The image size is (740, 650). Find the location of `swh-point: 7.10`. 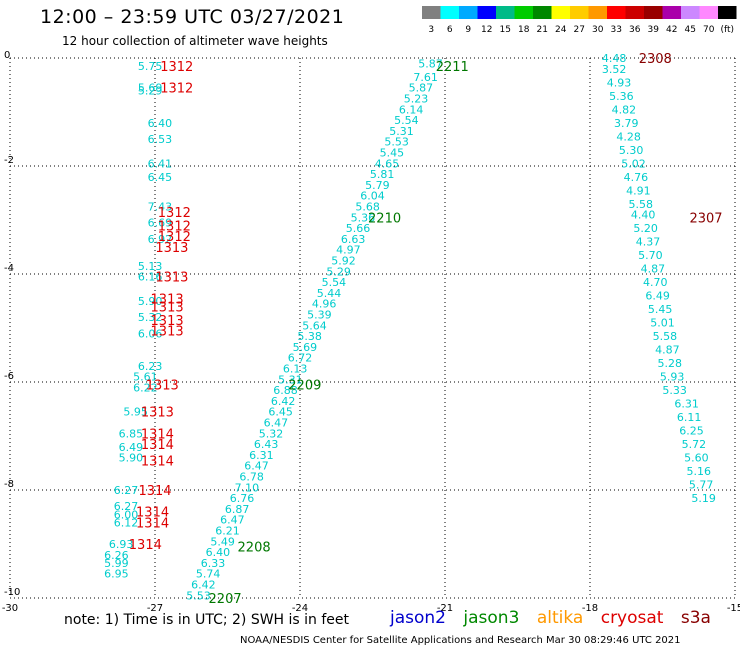

swh-point: 7.10 is located at coordinates (247, 487).